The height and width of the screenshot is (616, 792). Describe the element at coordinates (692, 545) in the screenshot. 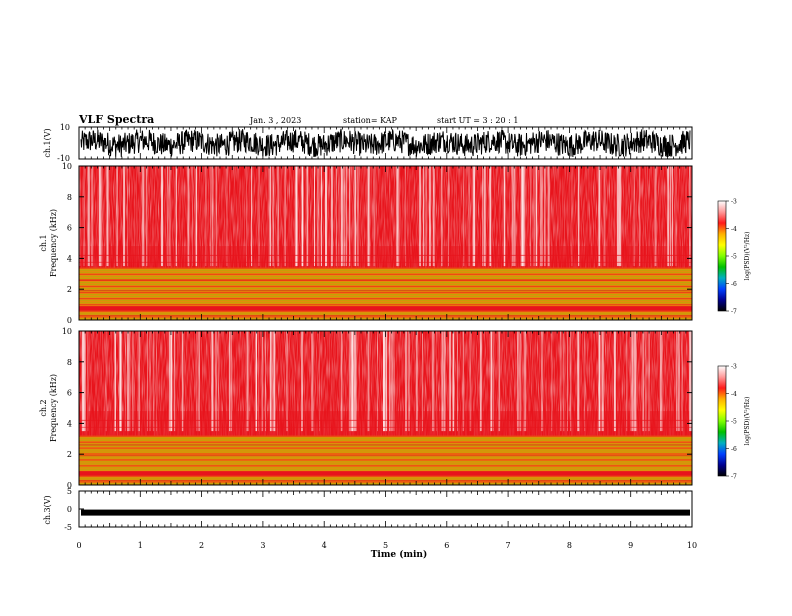

I see `xtick-label: 10` at that location.